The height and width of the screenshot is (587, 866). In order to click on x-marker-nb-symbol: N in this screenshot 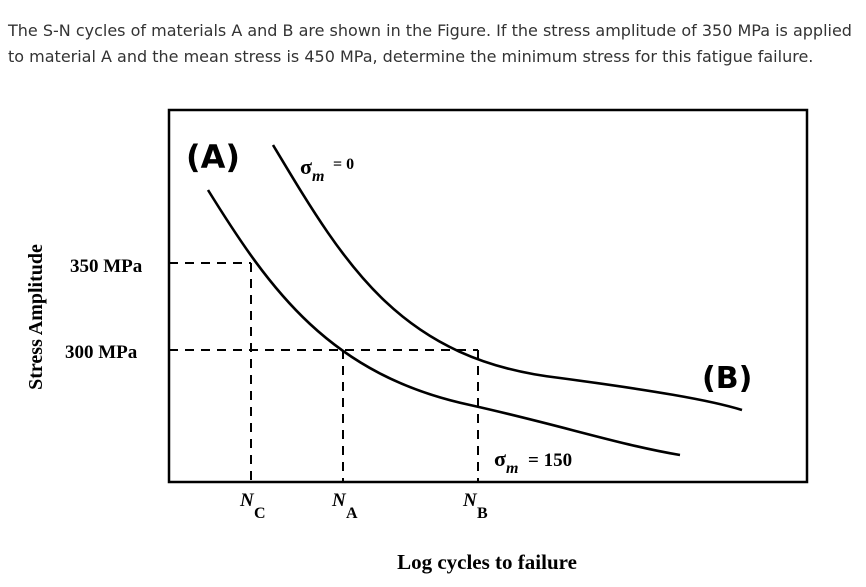, I will do `click(470, 500)`.